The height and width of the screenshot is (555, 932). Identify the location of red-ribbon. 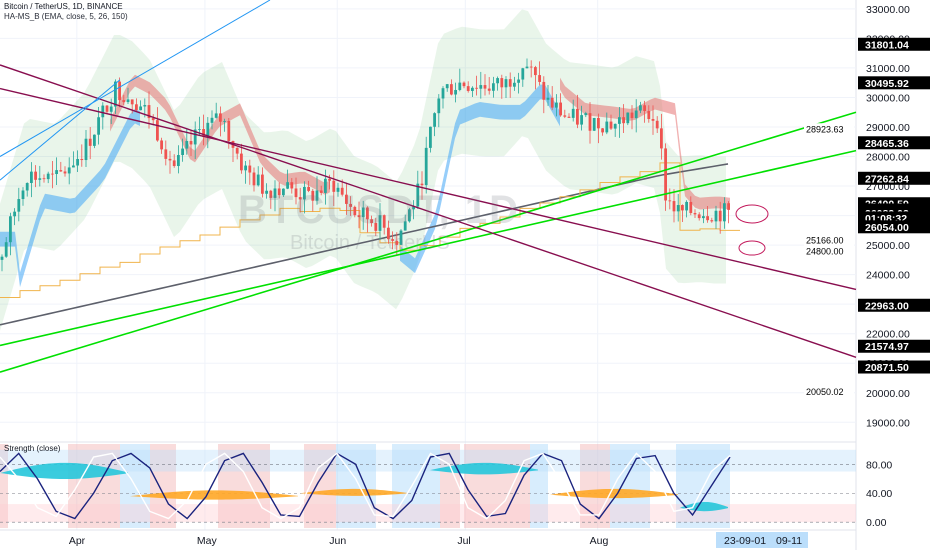
(220, 134).